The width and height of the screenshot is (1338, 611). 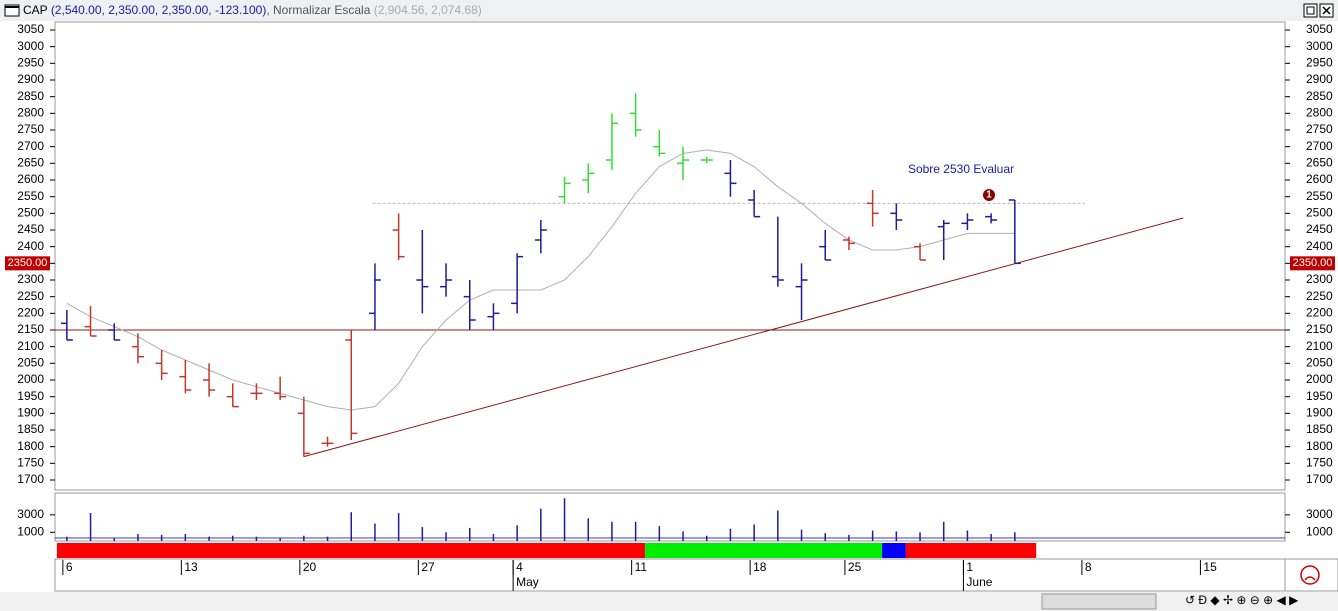 What do you see at coordinates (30, 213) in the screenshot?
I see `y-tick-label: 2500` at bounding box center [30, 213].